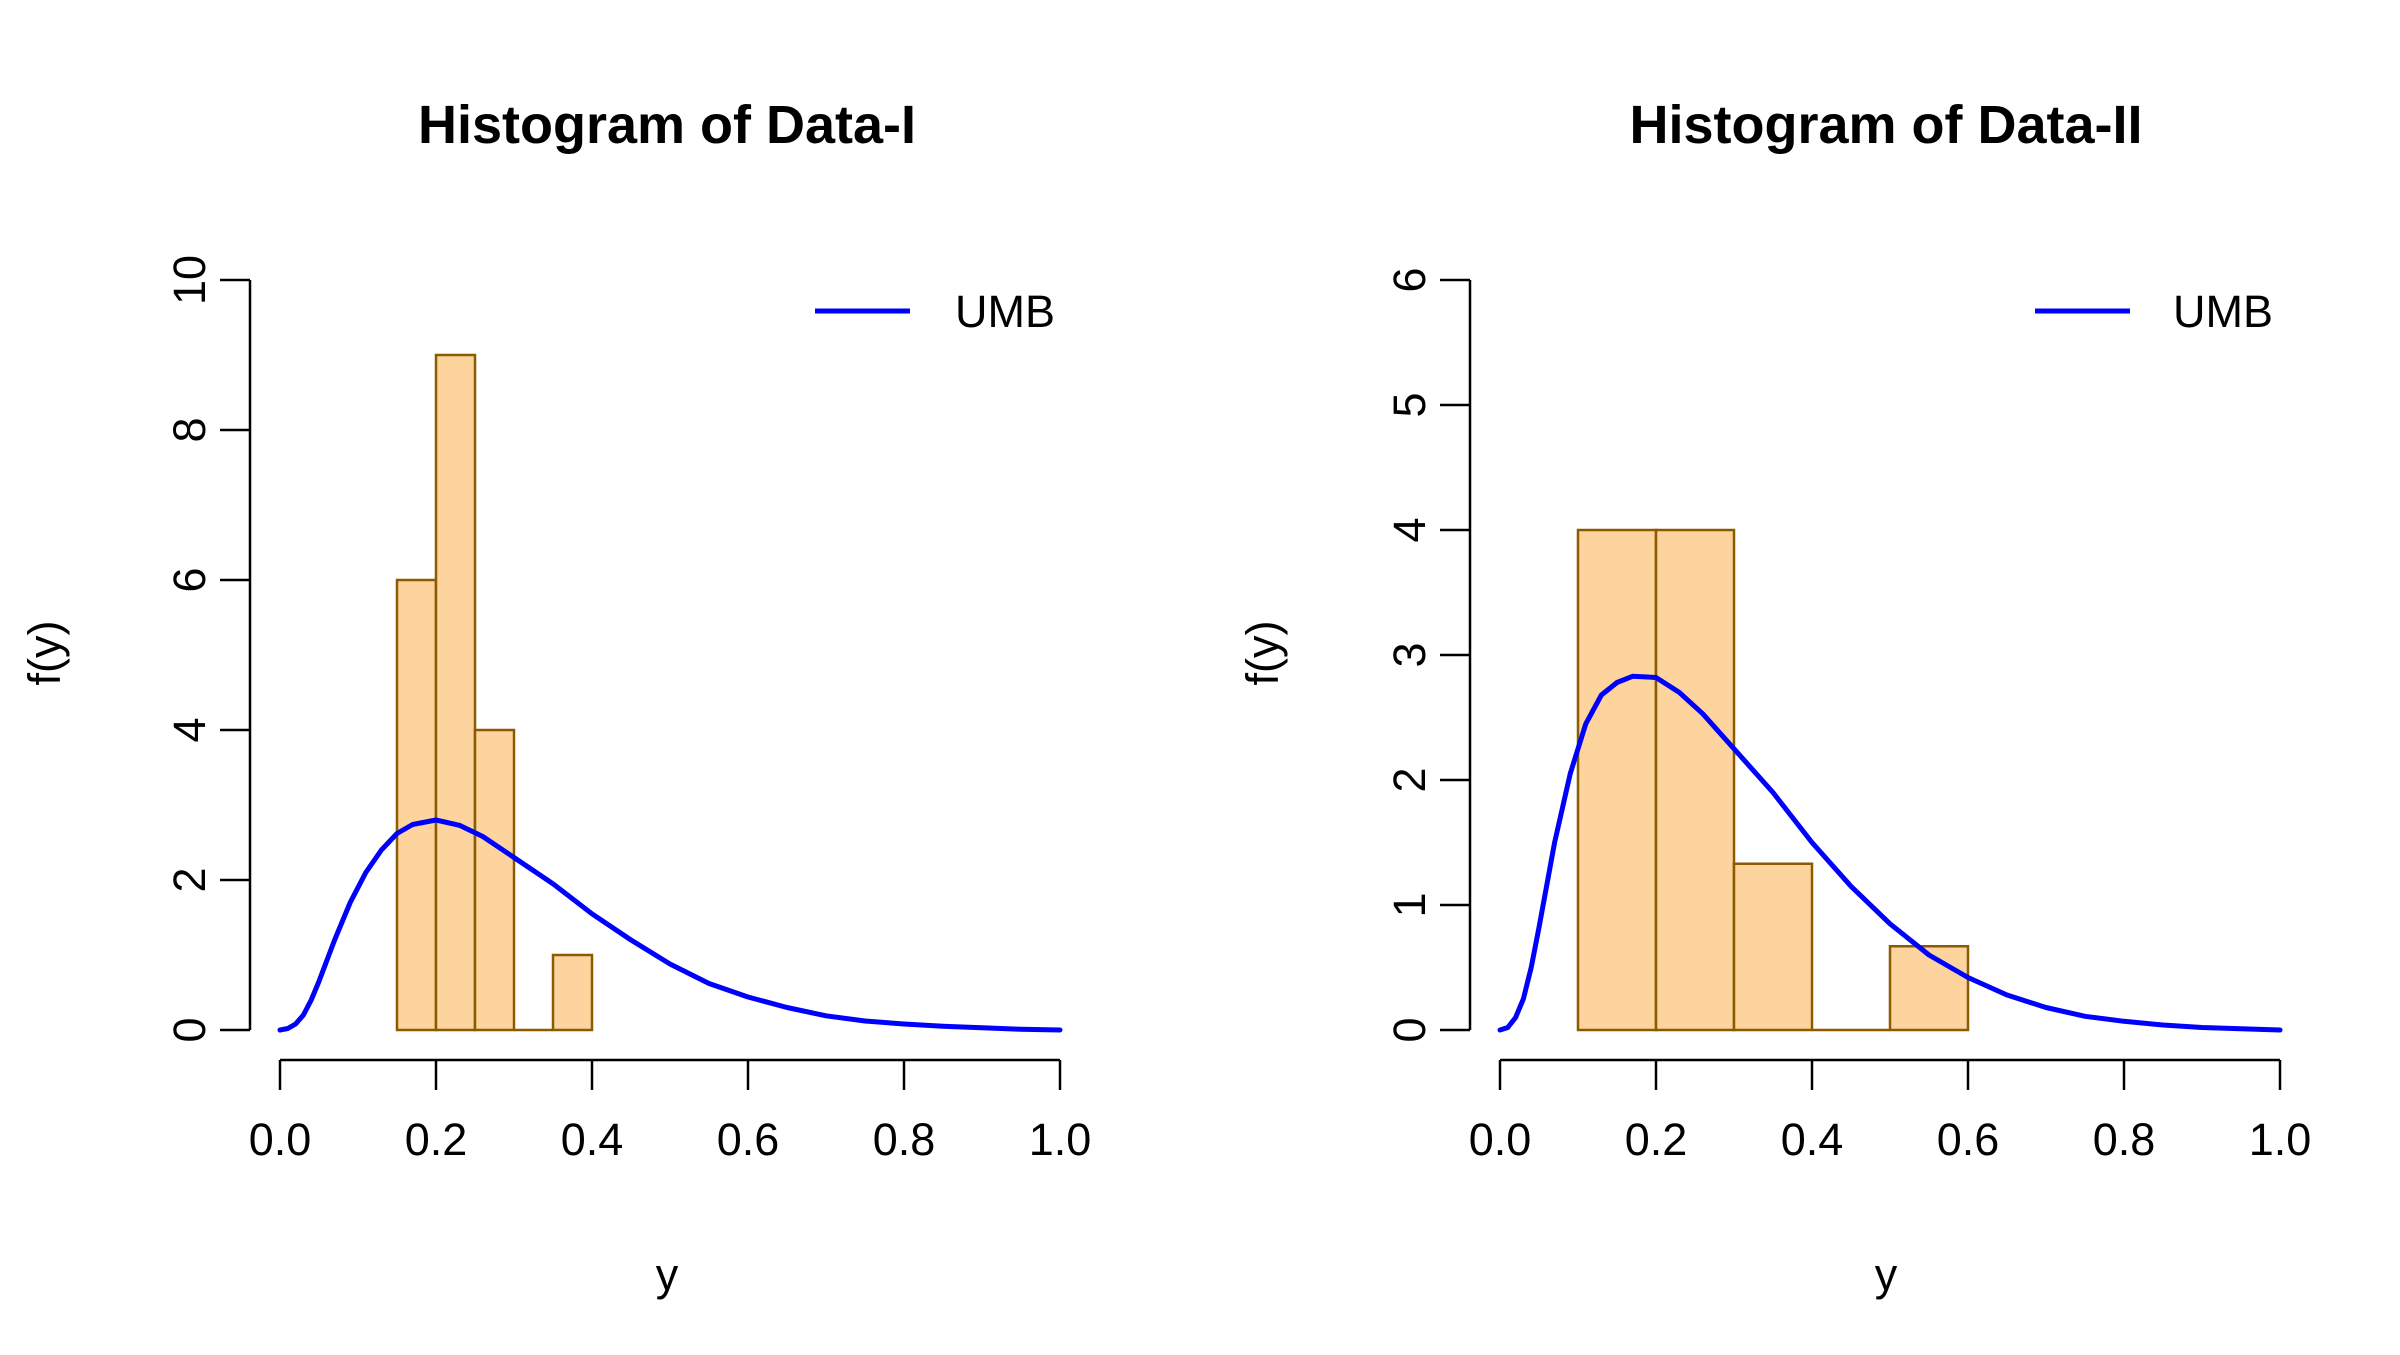 This screenshot has width=2400, height=1355. I want to click on y-tick-label: 8, so click(189, 429).